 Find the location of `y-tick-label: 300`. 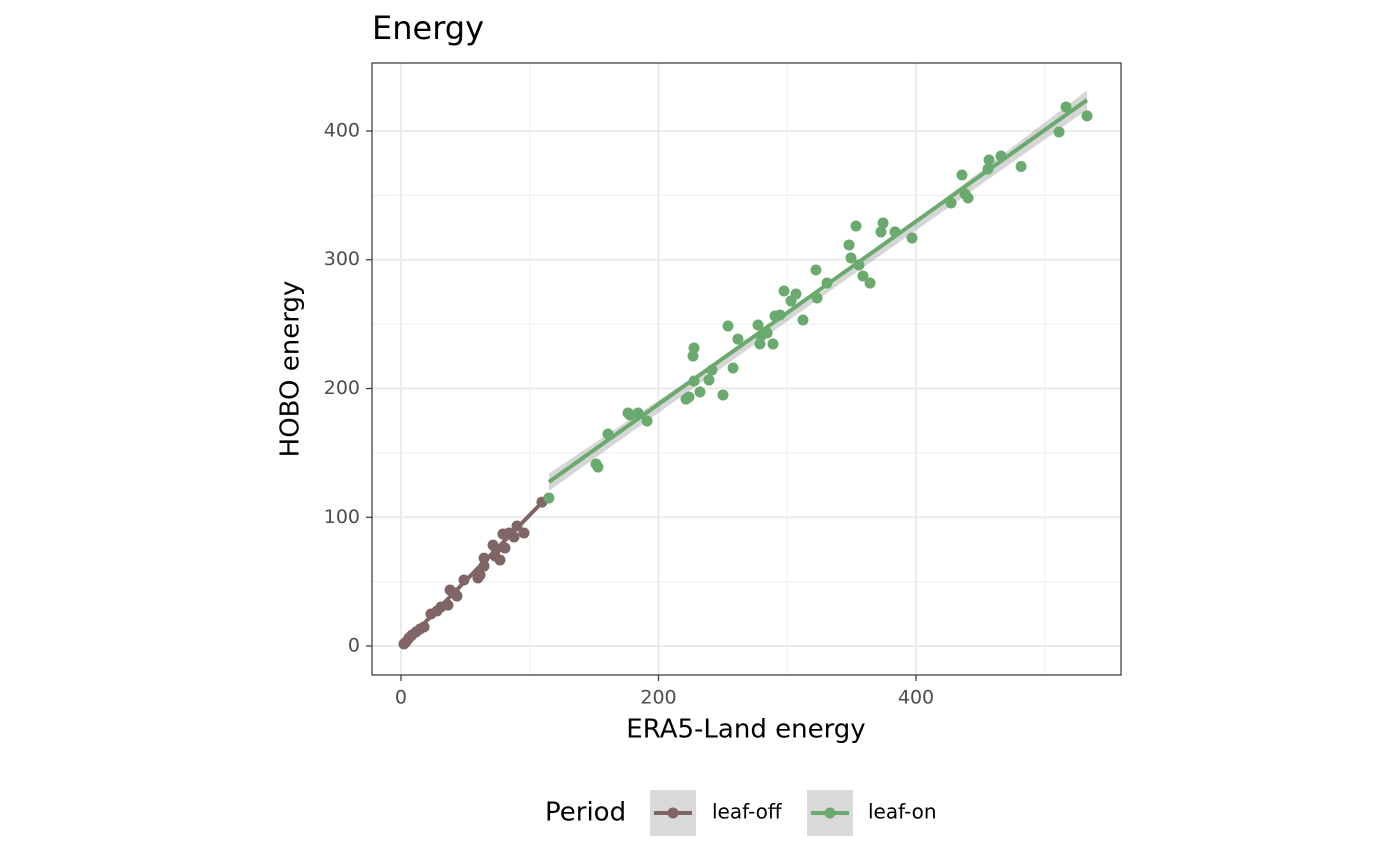

y-tick-label: 300 is located at coordinates (342, 259).